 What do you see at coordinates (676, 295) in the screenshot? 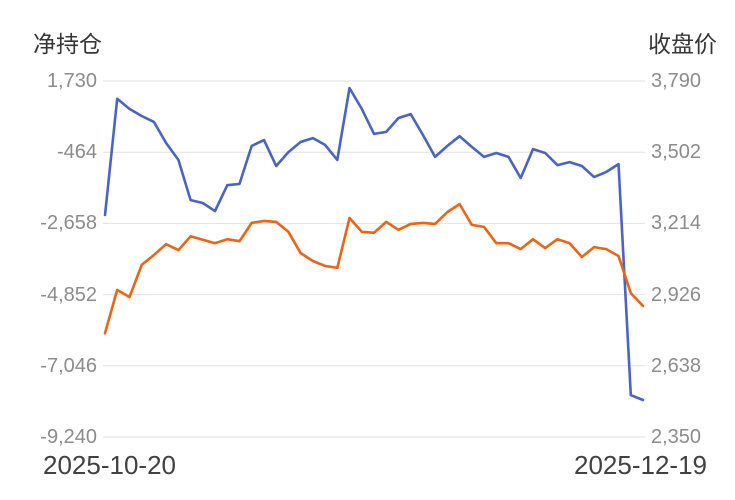
I see `right-axis-tick: 2,926` at bounding box center [676, 295].